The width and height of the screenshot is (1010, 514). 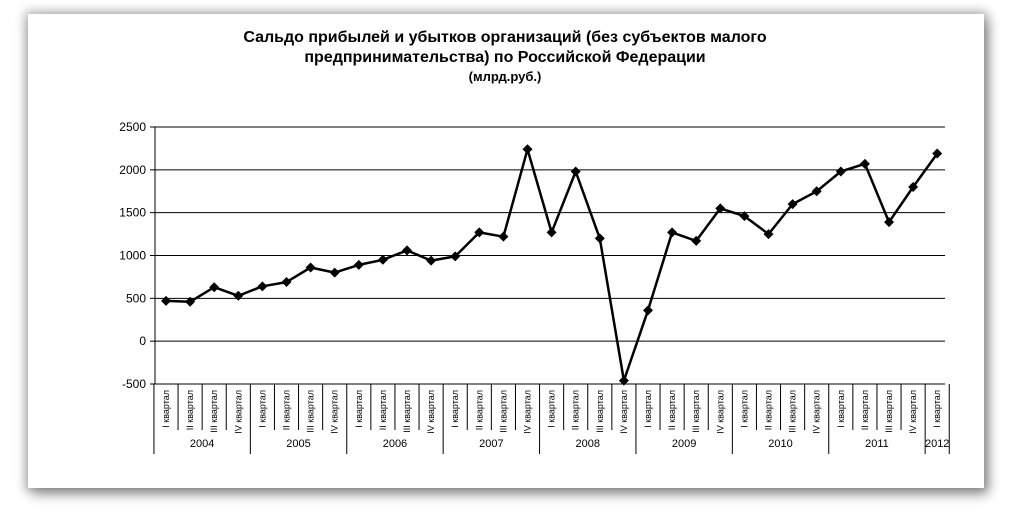 What do you see at coordinates (132, 213) in the screenshot?
I see `y-tick-label: 1500` at bounding box center [132, 213].